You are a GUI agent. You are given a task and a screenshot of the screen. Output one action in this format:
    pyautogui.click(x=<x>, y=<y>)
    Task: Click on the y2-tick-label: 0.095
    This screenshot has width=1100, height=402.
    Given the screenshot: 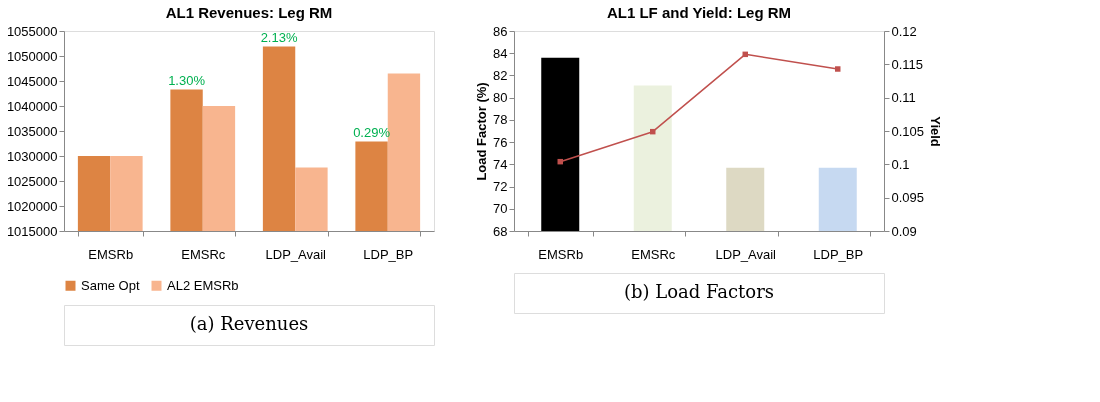 What is the action you would take?
    pyautogui.click(x=908, y=198)
    